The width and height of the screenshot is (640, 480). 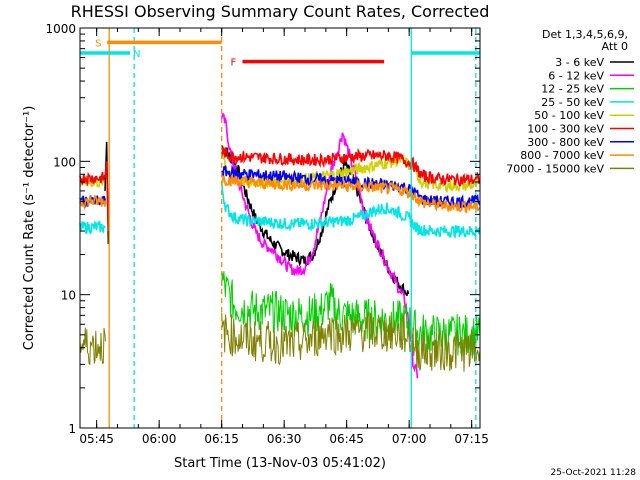 What do you see at coordinates (98, 43) in the screenshot?
I see `annotation-label-0: S` at bounding box center [98, 43].